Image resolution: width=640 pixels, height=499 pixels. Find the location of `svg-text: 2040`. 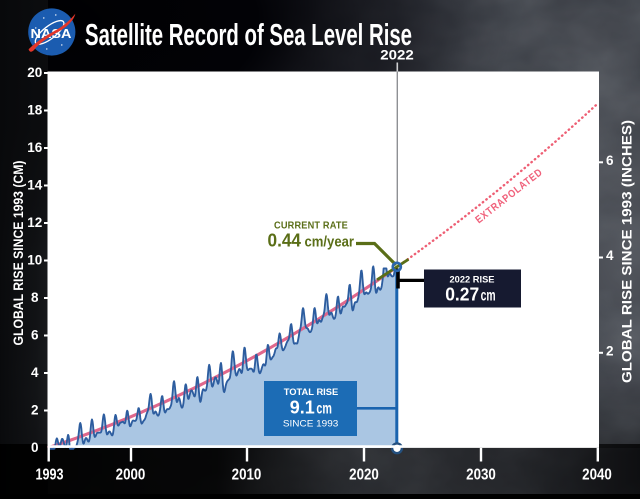

svg-text: 2040 is located at coordinates (597, 475).